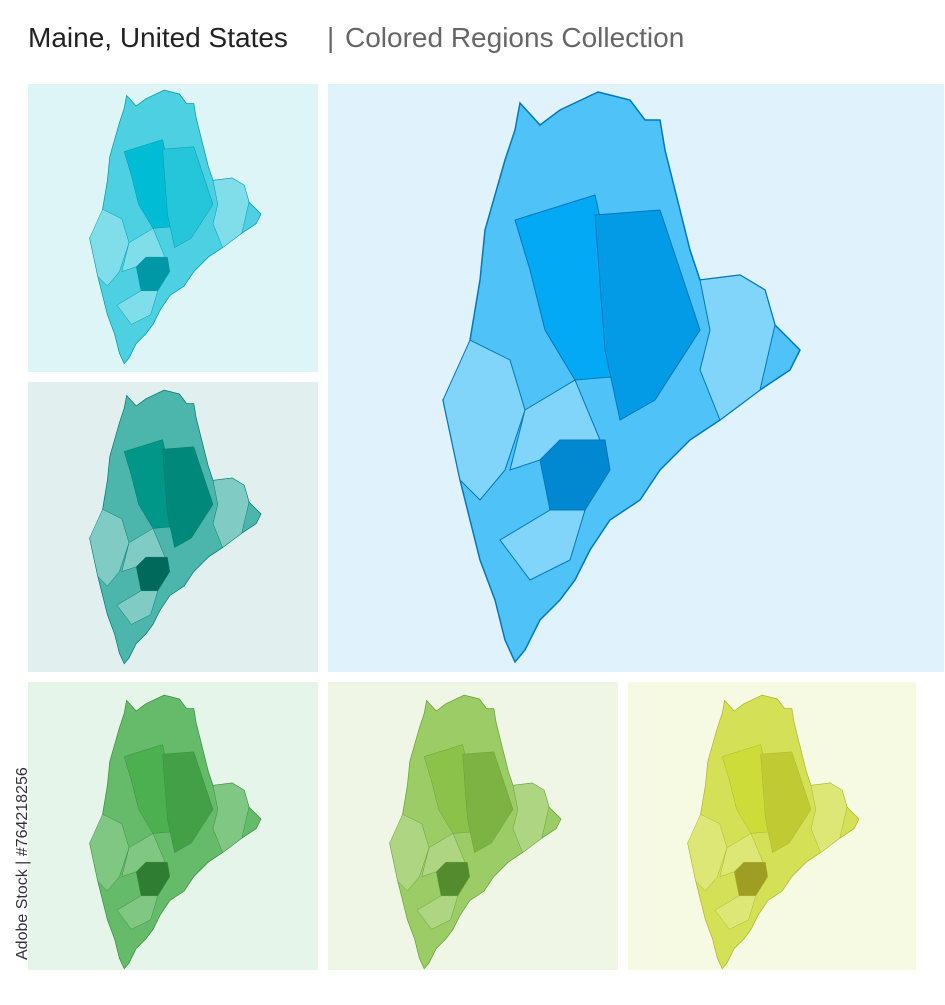 This screenshot has height=1005, width=945. What do you see at coordinates (514, 37) in the screenshot?
I see `subtitle: Colored Regions Collection` at bounding box center [514, 37].